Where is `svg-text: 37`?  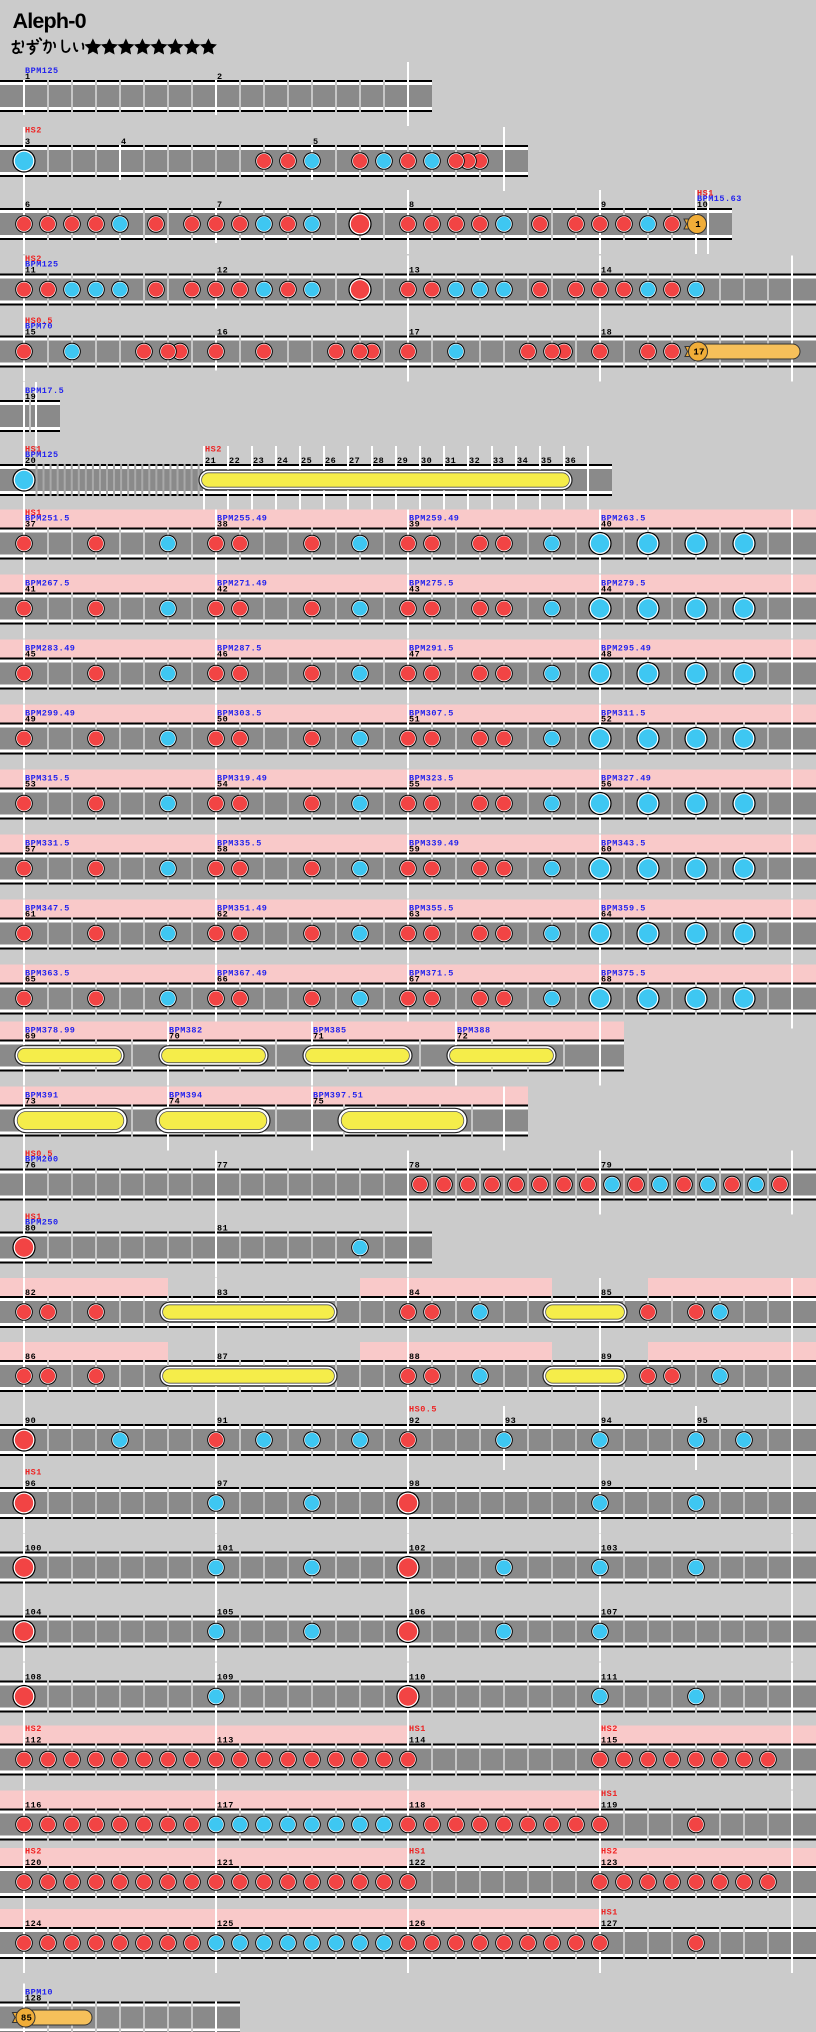
svg-text: 37 is located at coordinates (30, 525).